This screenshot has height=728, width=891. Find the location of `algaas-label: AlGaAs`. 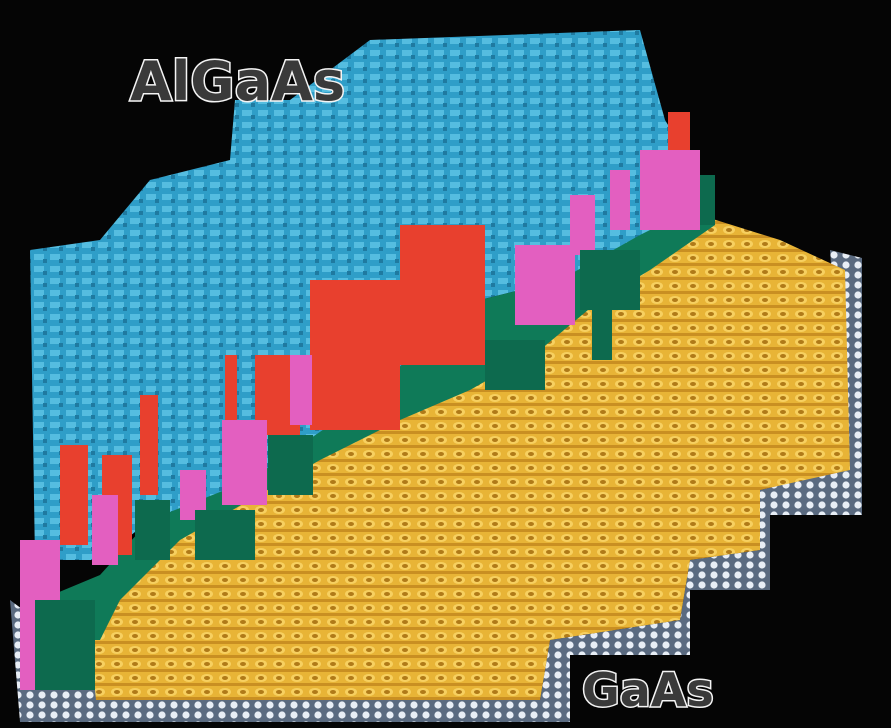

algaas-label: AlGaAs is located at coordinates (237, 81).